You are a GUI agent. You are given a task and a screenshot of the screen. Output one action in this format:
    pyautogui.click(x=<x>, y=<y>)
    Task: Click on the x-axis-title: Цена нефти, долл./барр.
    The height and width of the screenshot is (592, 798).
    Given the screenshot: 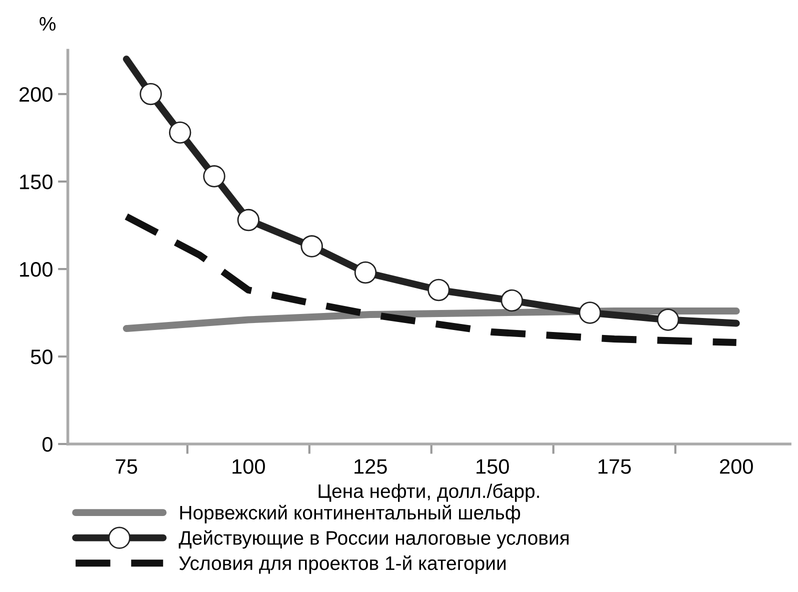 What is the action you would take?
    pyautogui.click(x=428, y=493)
    